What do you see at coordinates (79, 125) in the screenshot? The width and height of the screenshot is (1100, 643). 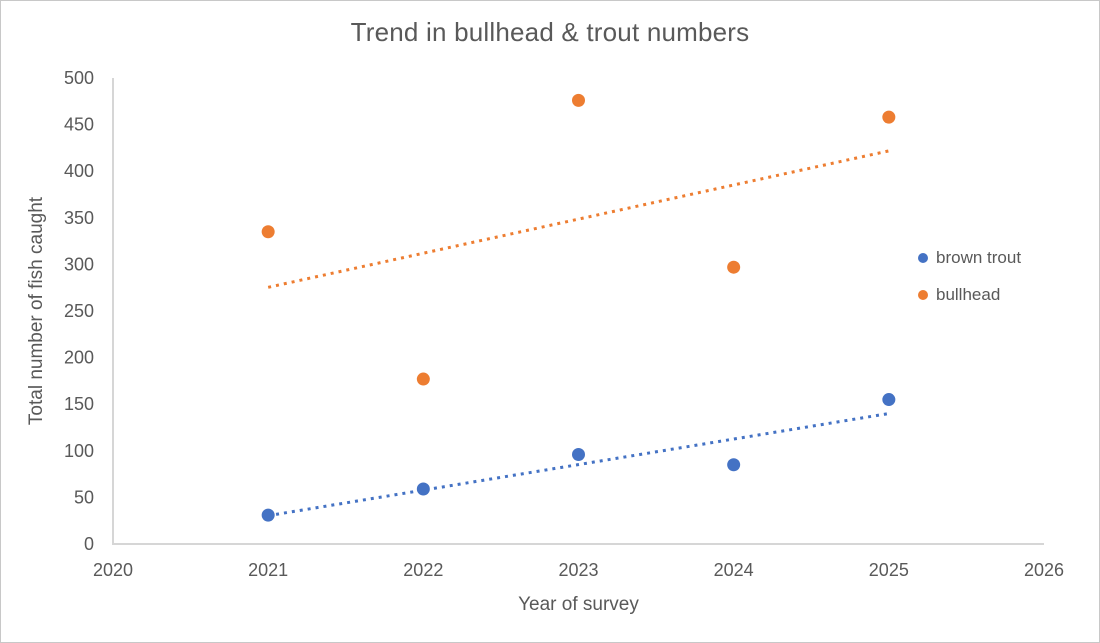 I see `y-tick-label: 450` at bounding box center [79, 125].